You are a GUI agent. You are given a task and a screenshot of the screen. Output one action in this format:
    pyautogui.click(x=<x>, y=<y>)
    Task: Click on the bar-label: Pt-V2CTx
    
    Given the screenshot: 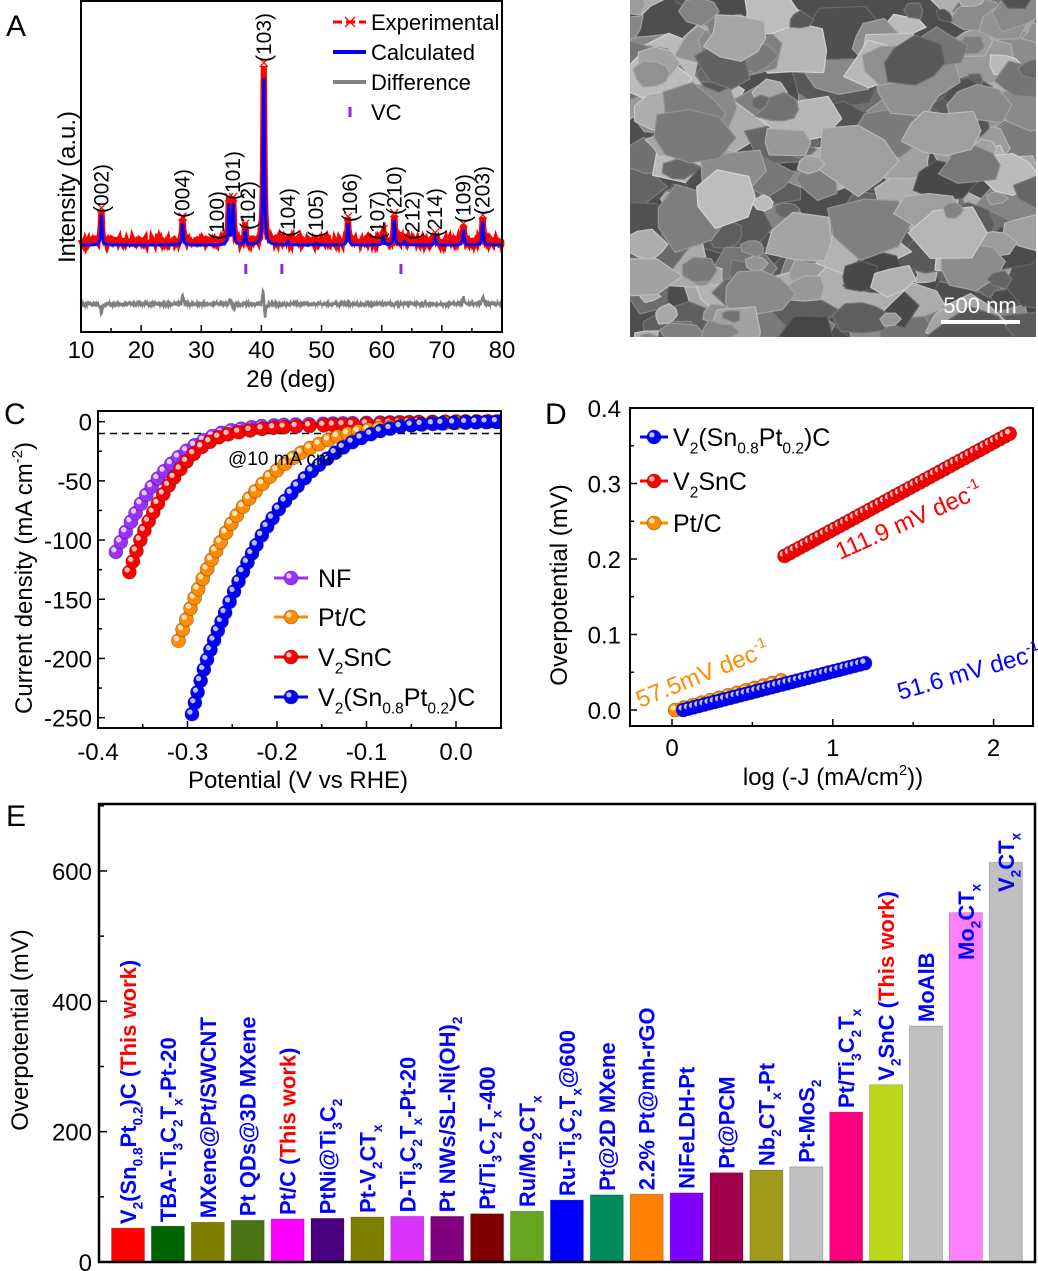 What is the action you would take?
    pyautogui.click(x=370, y=1168)
    